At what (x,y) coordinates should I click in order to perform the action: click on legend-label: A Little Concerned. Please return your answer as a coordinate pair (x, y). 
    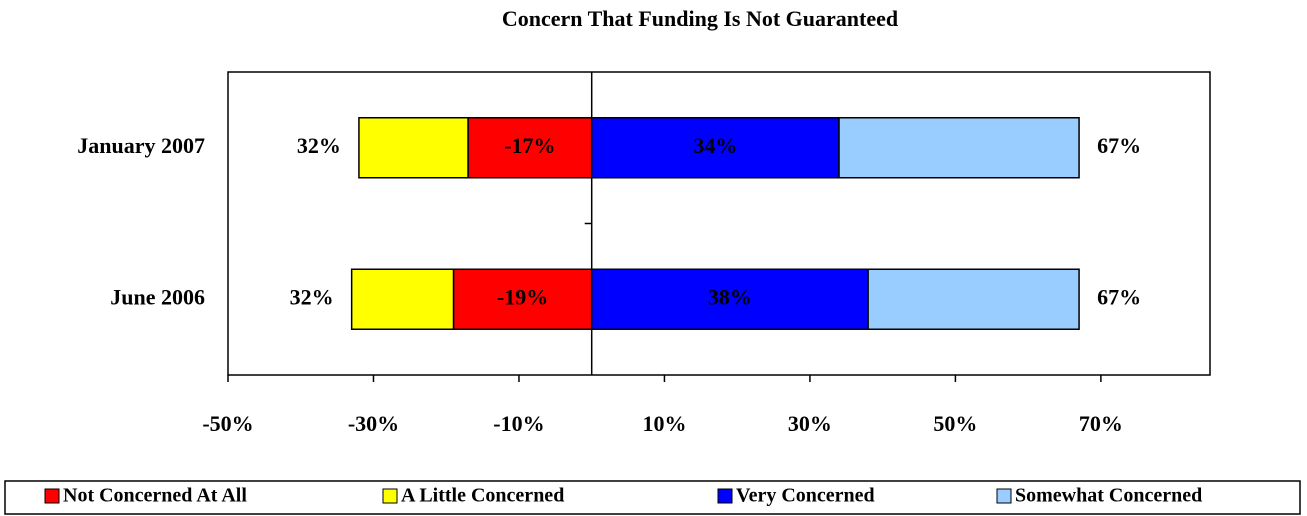
    Looking at the image, I should click on (482, 496).